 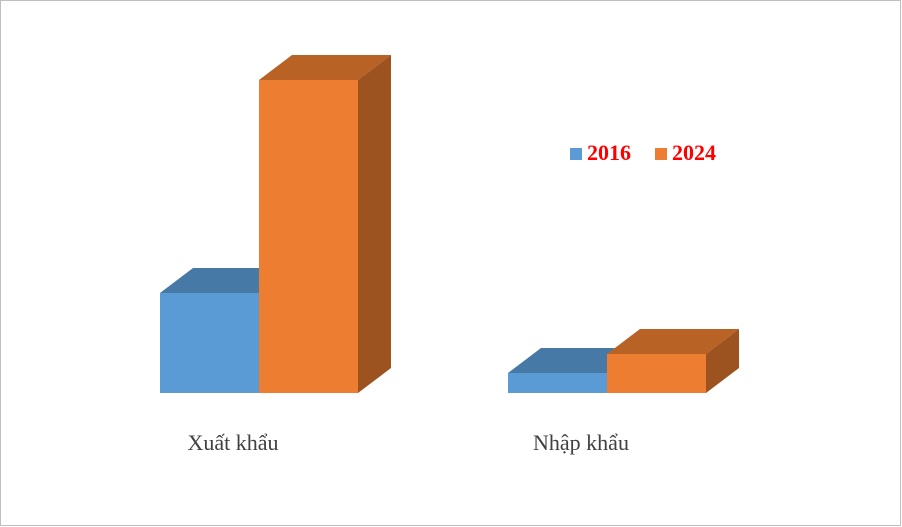 I want to click on x-tick-label: Nhập khẩu, so click(x=581, y=442).